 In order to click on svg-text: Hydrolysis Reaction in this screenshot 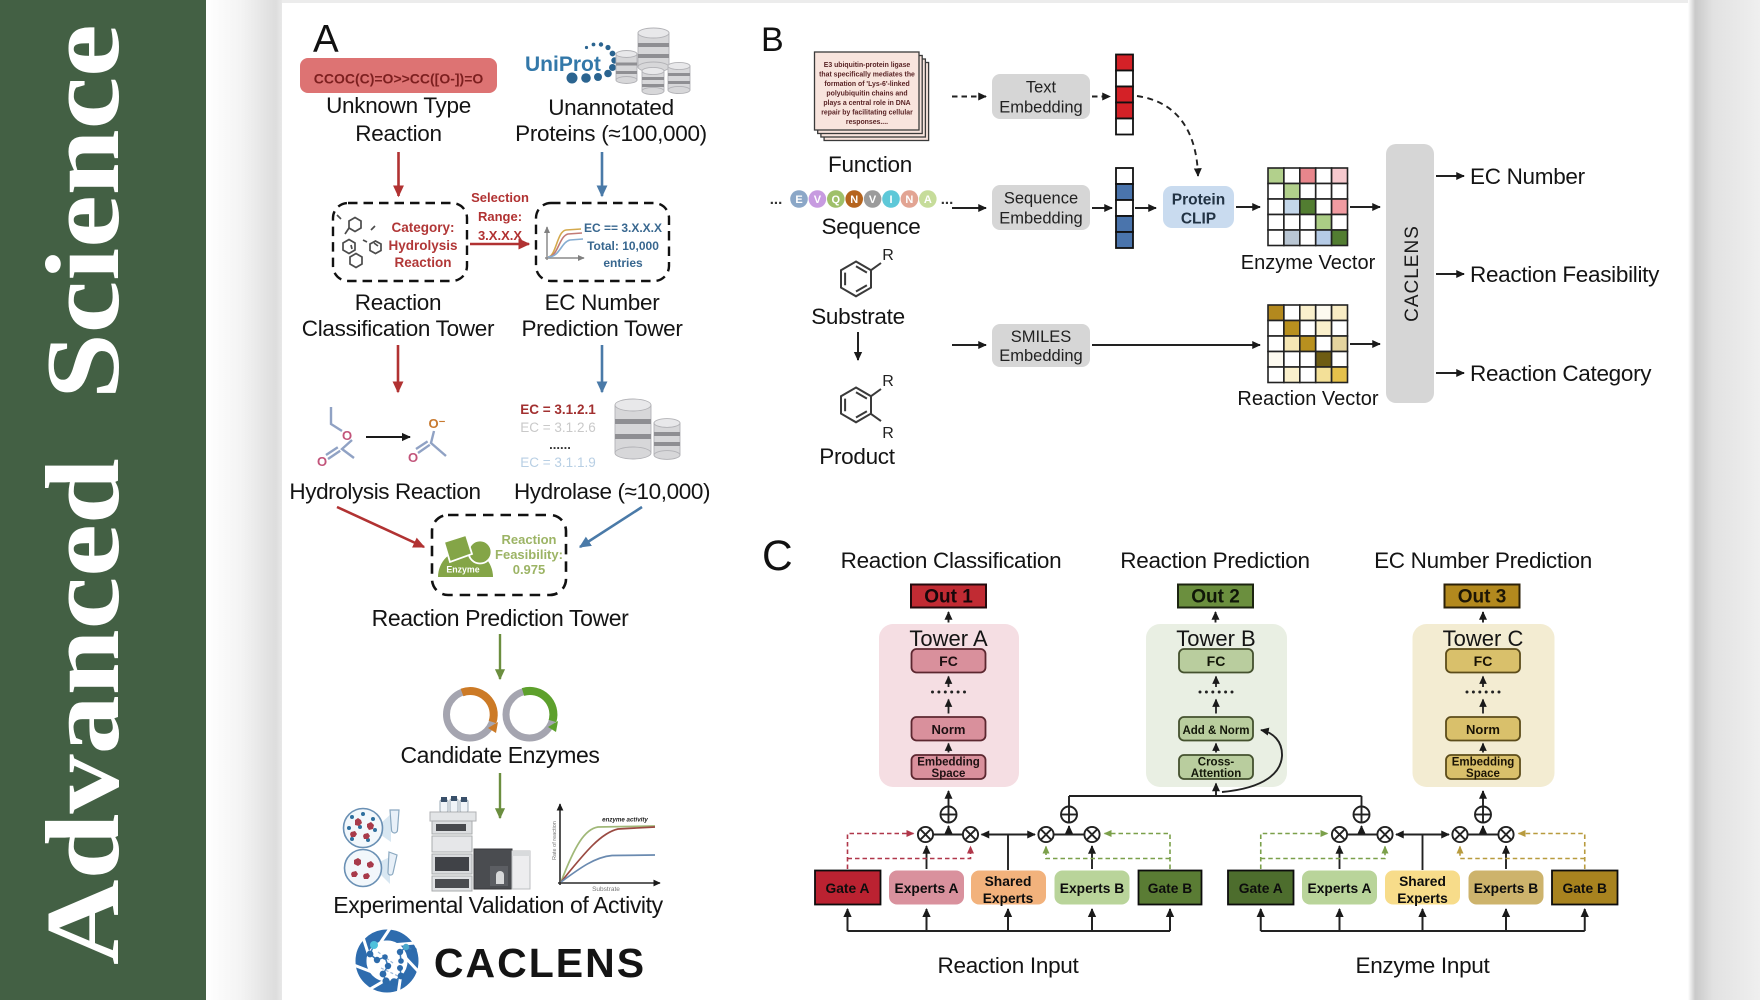, I will do `click(384, 491)`.